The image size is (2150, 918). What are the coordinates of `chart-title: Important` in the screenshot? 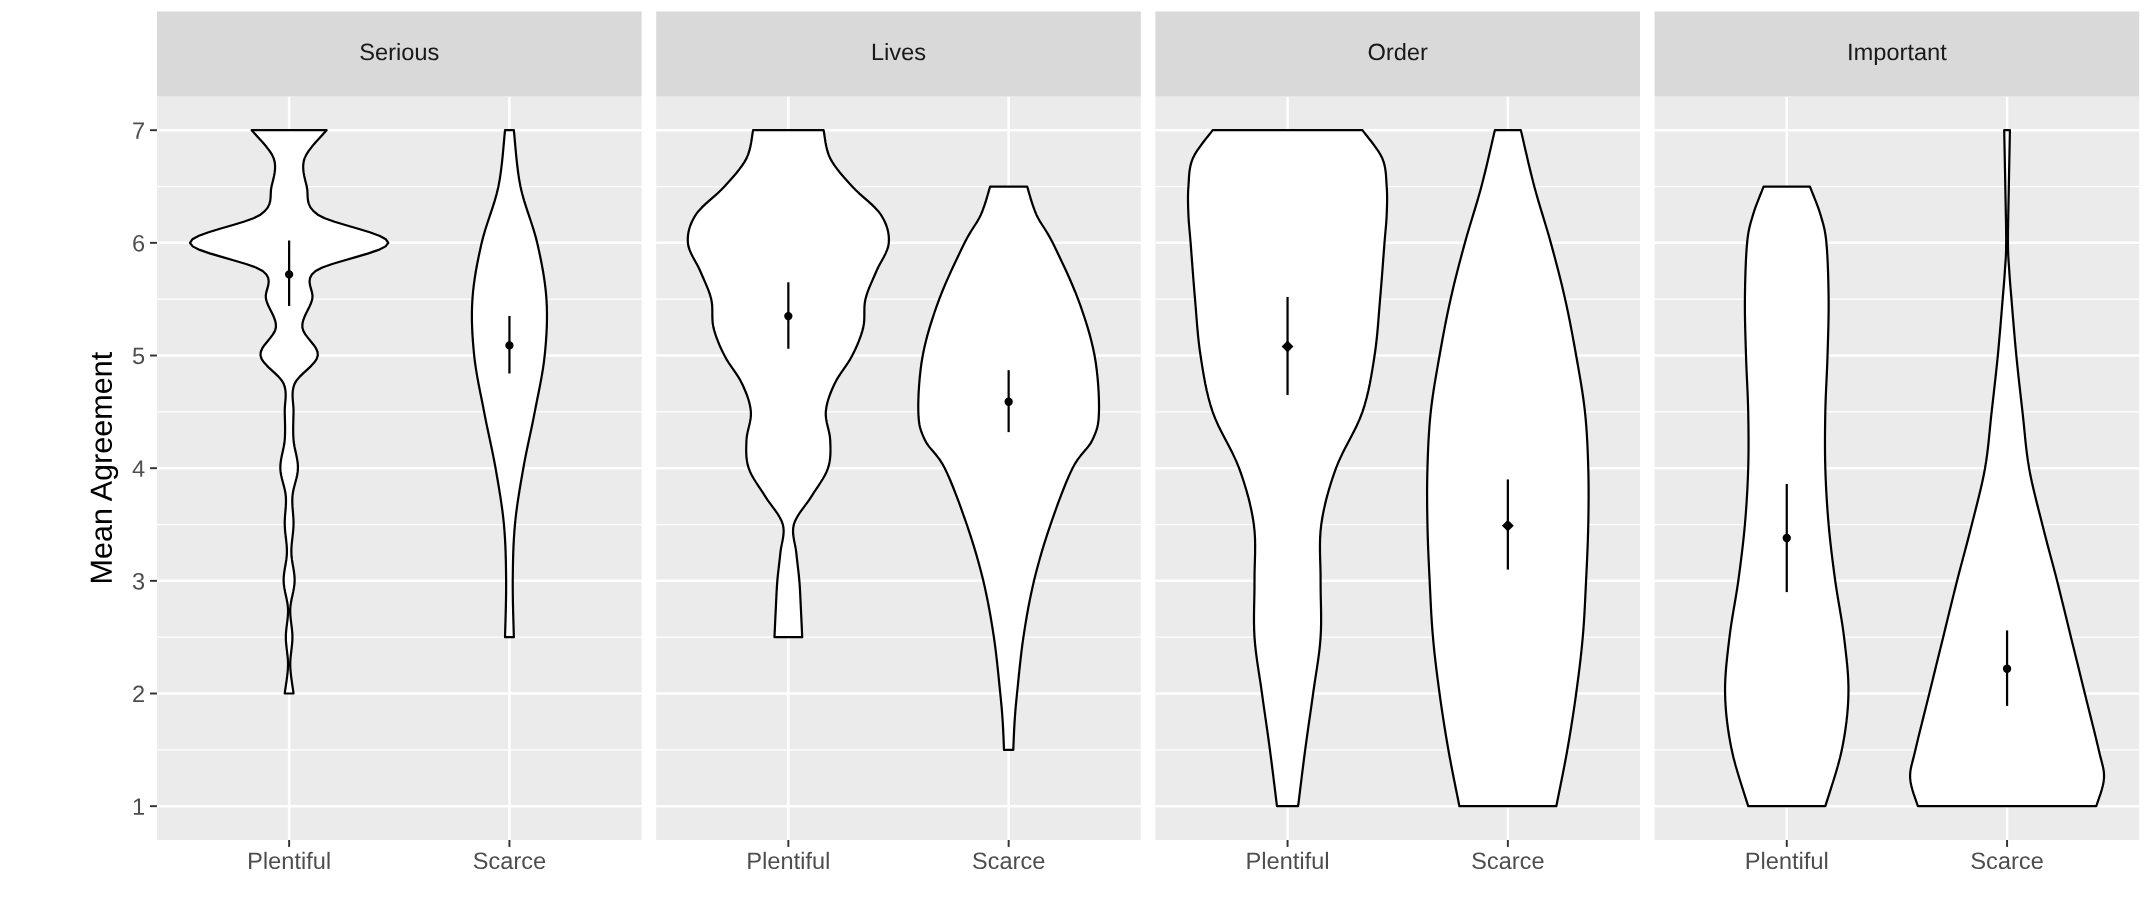 It's located at (1898, 54).